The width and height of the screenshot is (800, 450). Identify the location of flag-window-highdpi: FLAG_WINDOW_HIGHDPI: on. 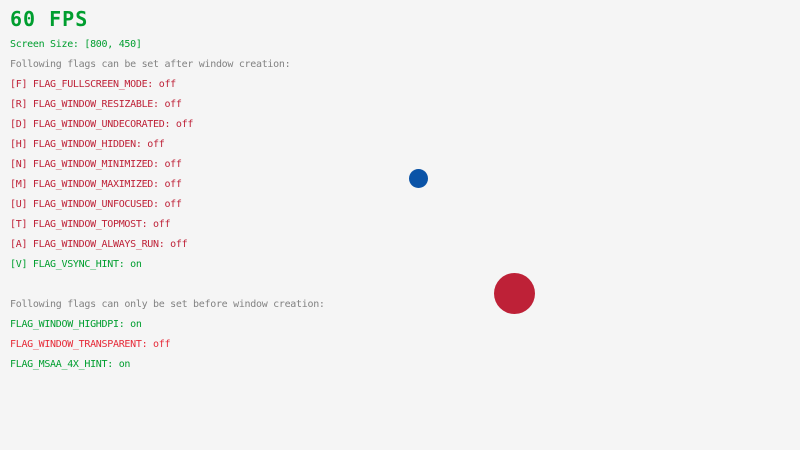
(76, 324).